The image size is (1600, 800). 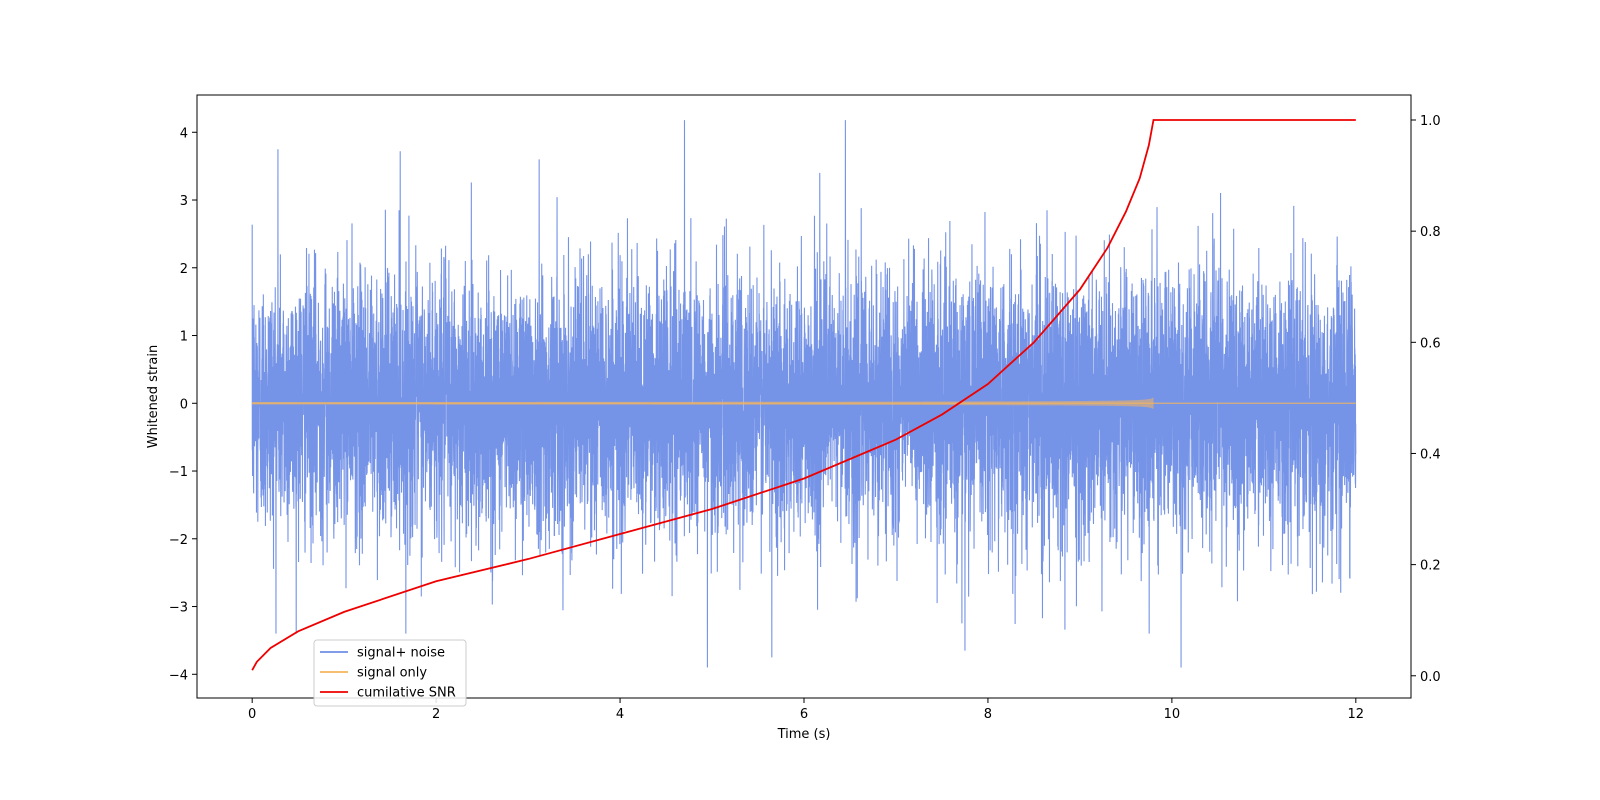 I want to click on legend-label: signal only, so click(x=392, y=673).